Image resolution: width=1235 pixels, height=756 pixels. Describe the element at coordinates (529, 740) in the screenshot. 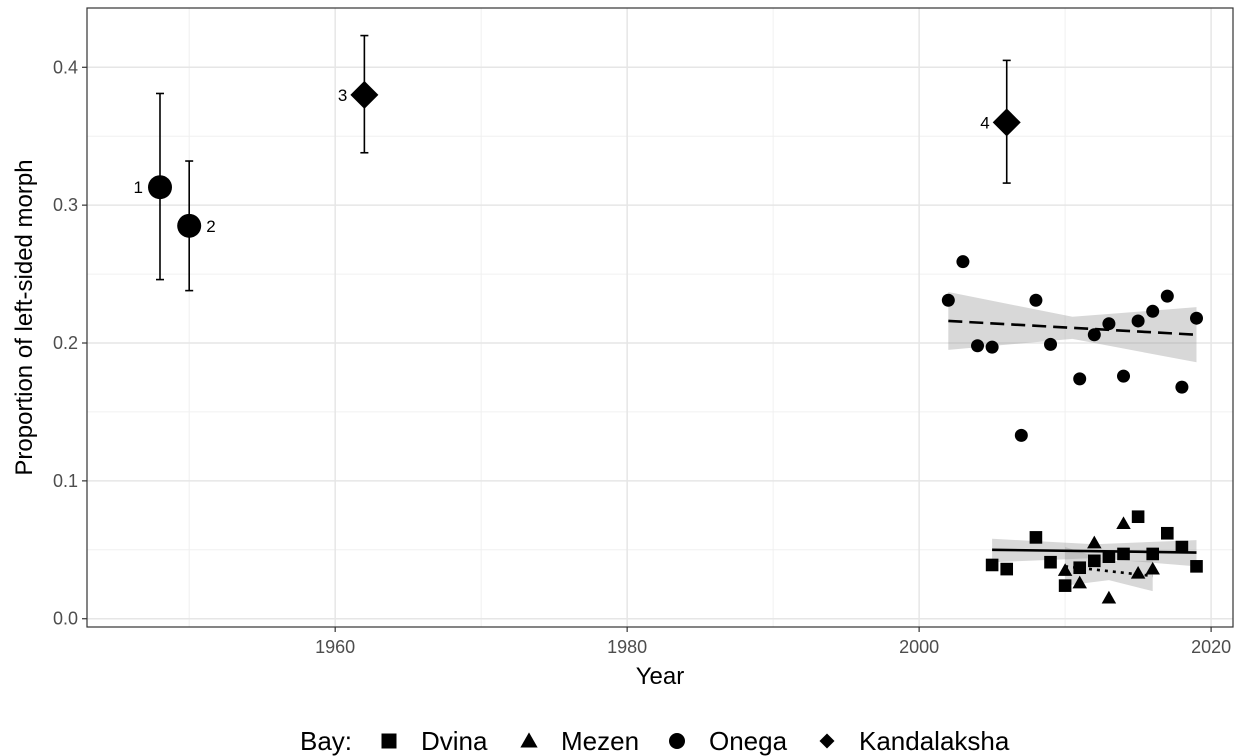

I see `legend-key-mezen` at that location.